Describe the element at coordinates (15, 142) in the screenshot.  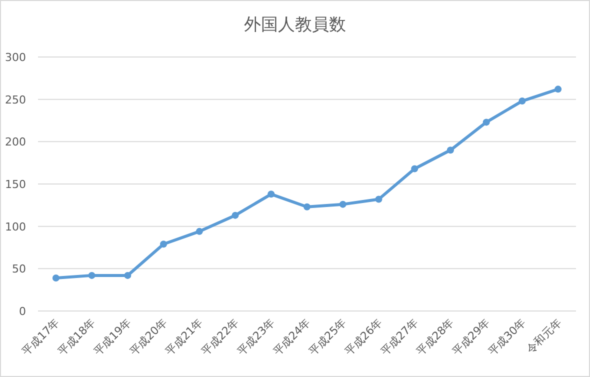
I see `ytick: 200` at that location.